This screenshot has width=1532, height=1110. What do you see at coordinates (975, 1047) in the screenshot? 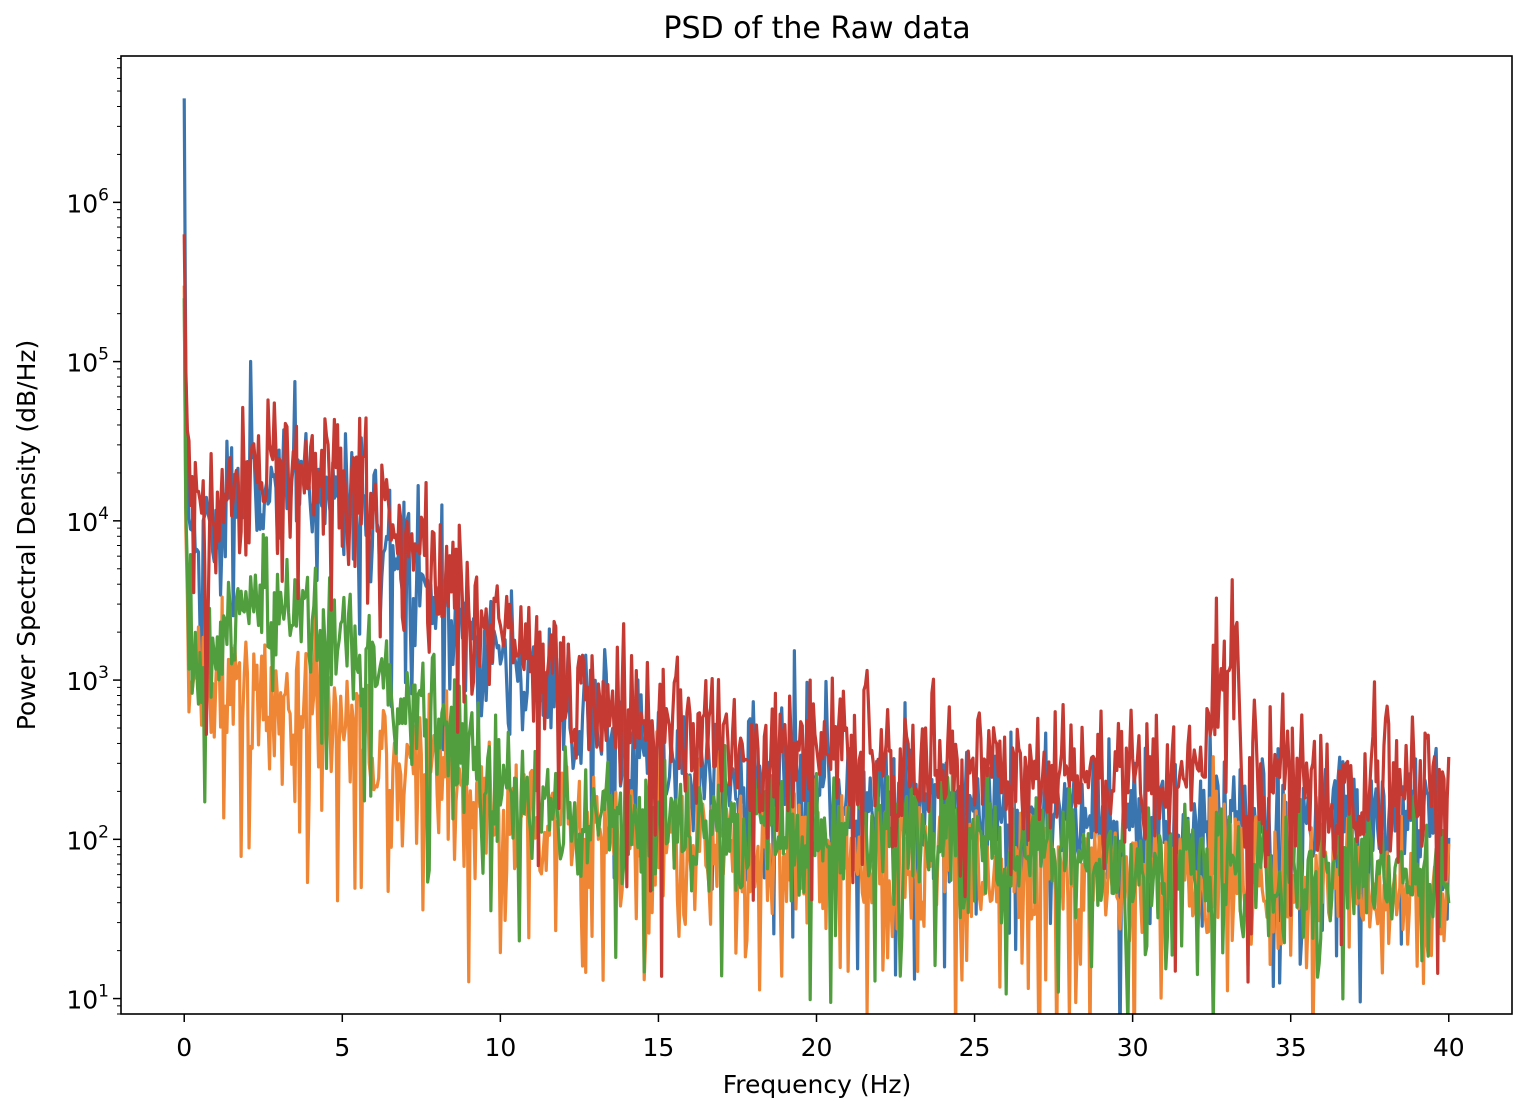
I see `x-tick-label: 25` at bounding box center [975, 1047].